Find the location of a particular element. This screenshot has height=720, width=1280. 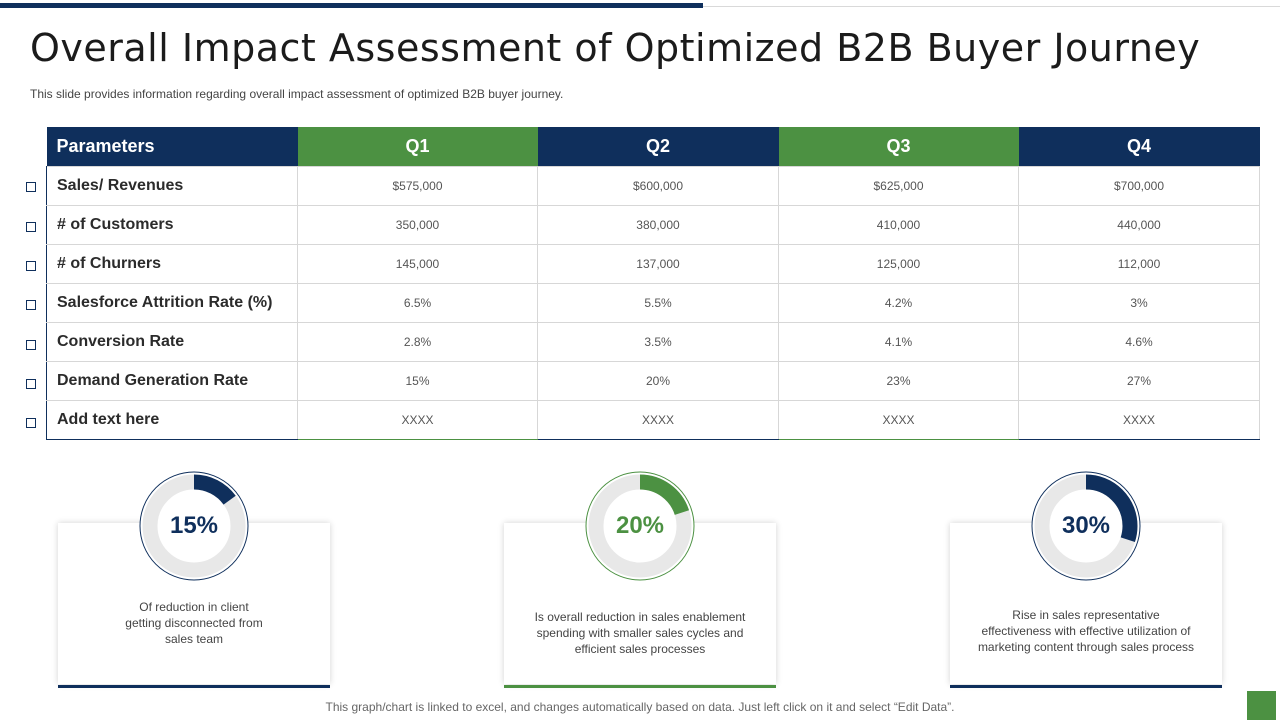

corner-accent is located at coordinates (1261, 705).